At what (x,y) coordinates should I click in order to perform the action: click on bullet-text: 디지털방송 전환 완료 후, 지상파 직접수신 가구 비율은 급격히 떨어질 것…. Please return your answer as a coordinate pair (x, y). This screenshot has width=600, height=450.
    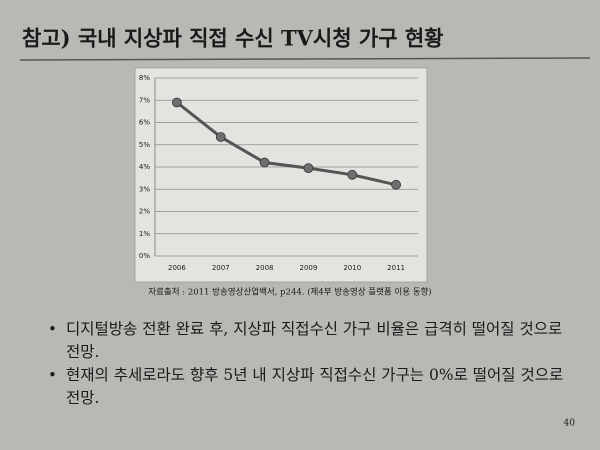
    Looking at the image, I should click on (314, 340).